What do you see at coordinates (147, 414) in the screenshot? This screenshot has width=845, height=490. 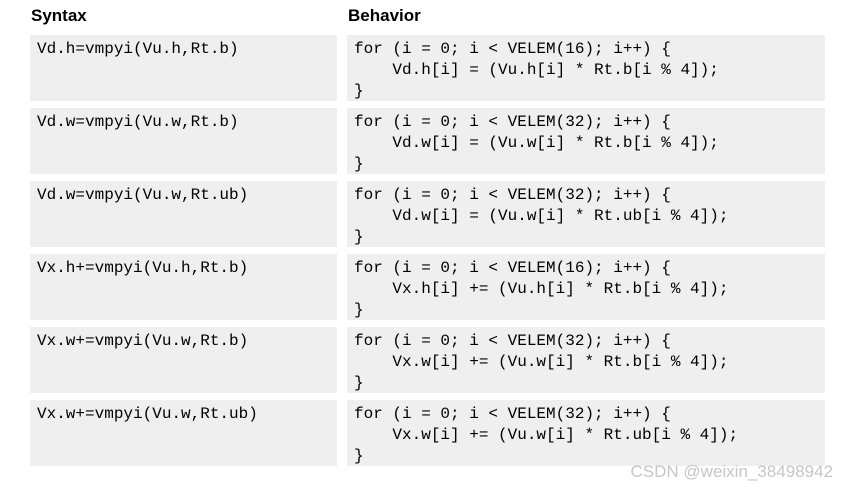 I see `syntax-code: Vx.w+=vmpyi(Vu.w,Rt.ub)` at bounding box center [147, 414].